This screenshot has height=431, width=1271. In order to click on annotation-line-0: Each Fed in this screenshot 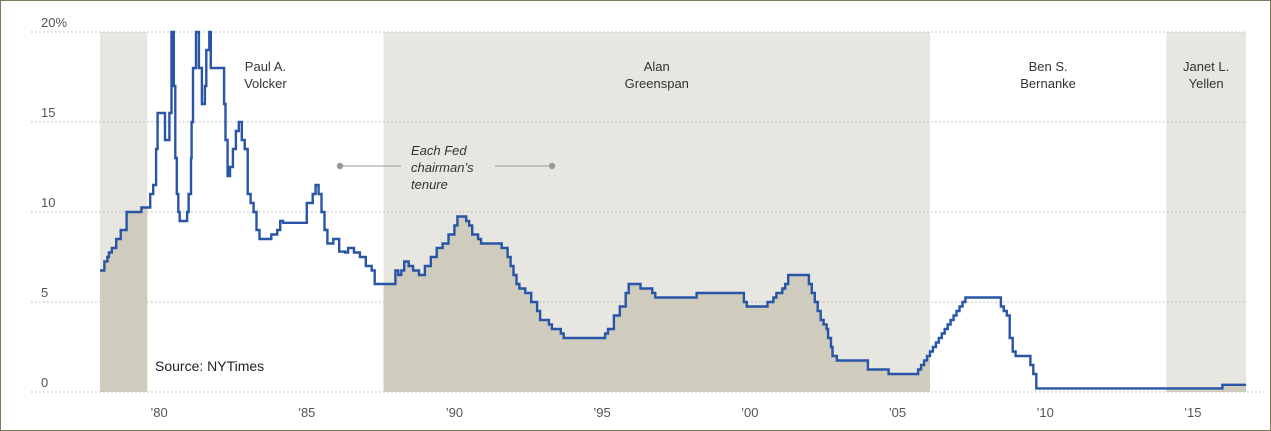, I will do `click(439, 150)`.